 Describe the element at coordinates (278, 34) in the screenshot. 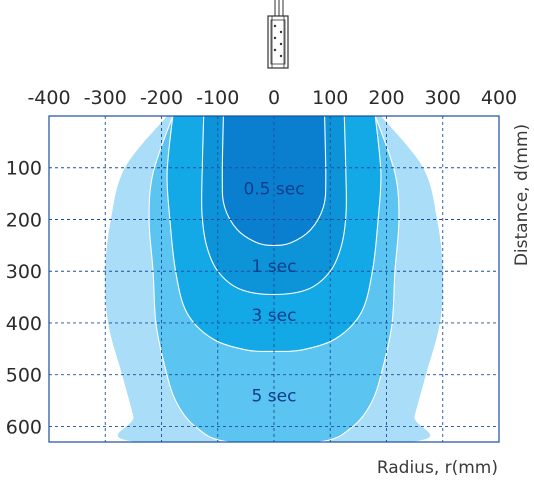

I see `sensor-icon` at that location.